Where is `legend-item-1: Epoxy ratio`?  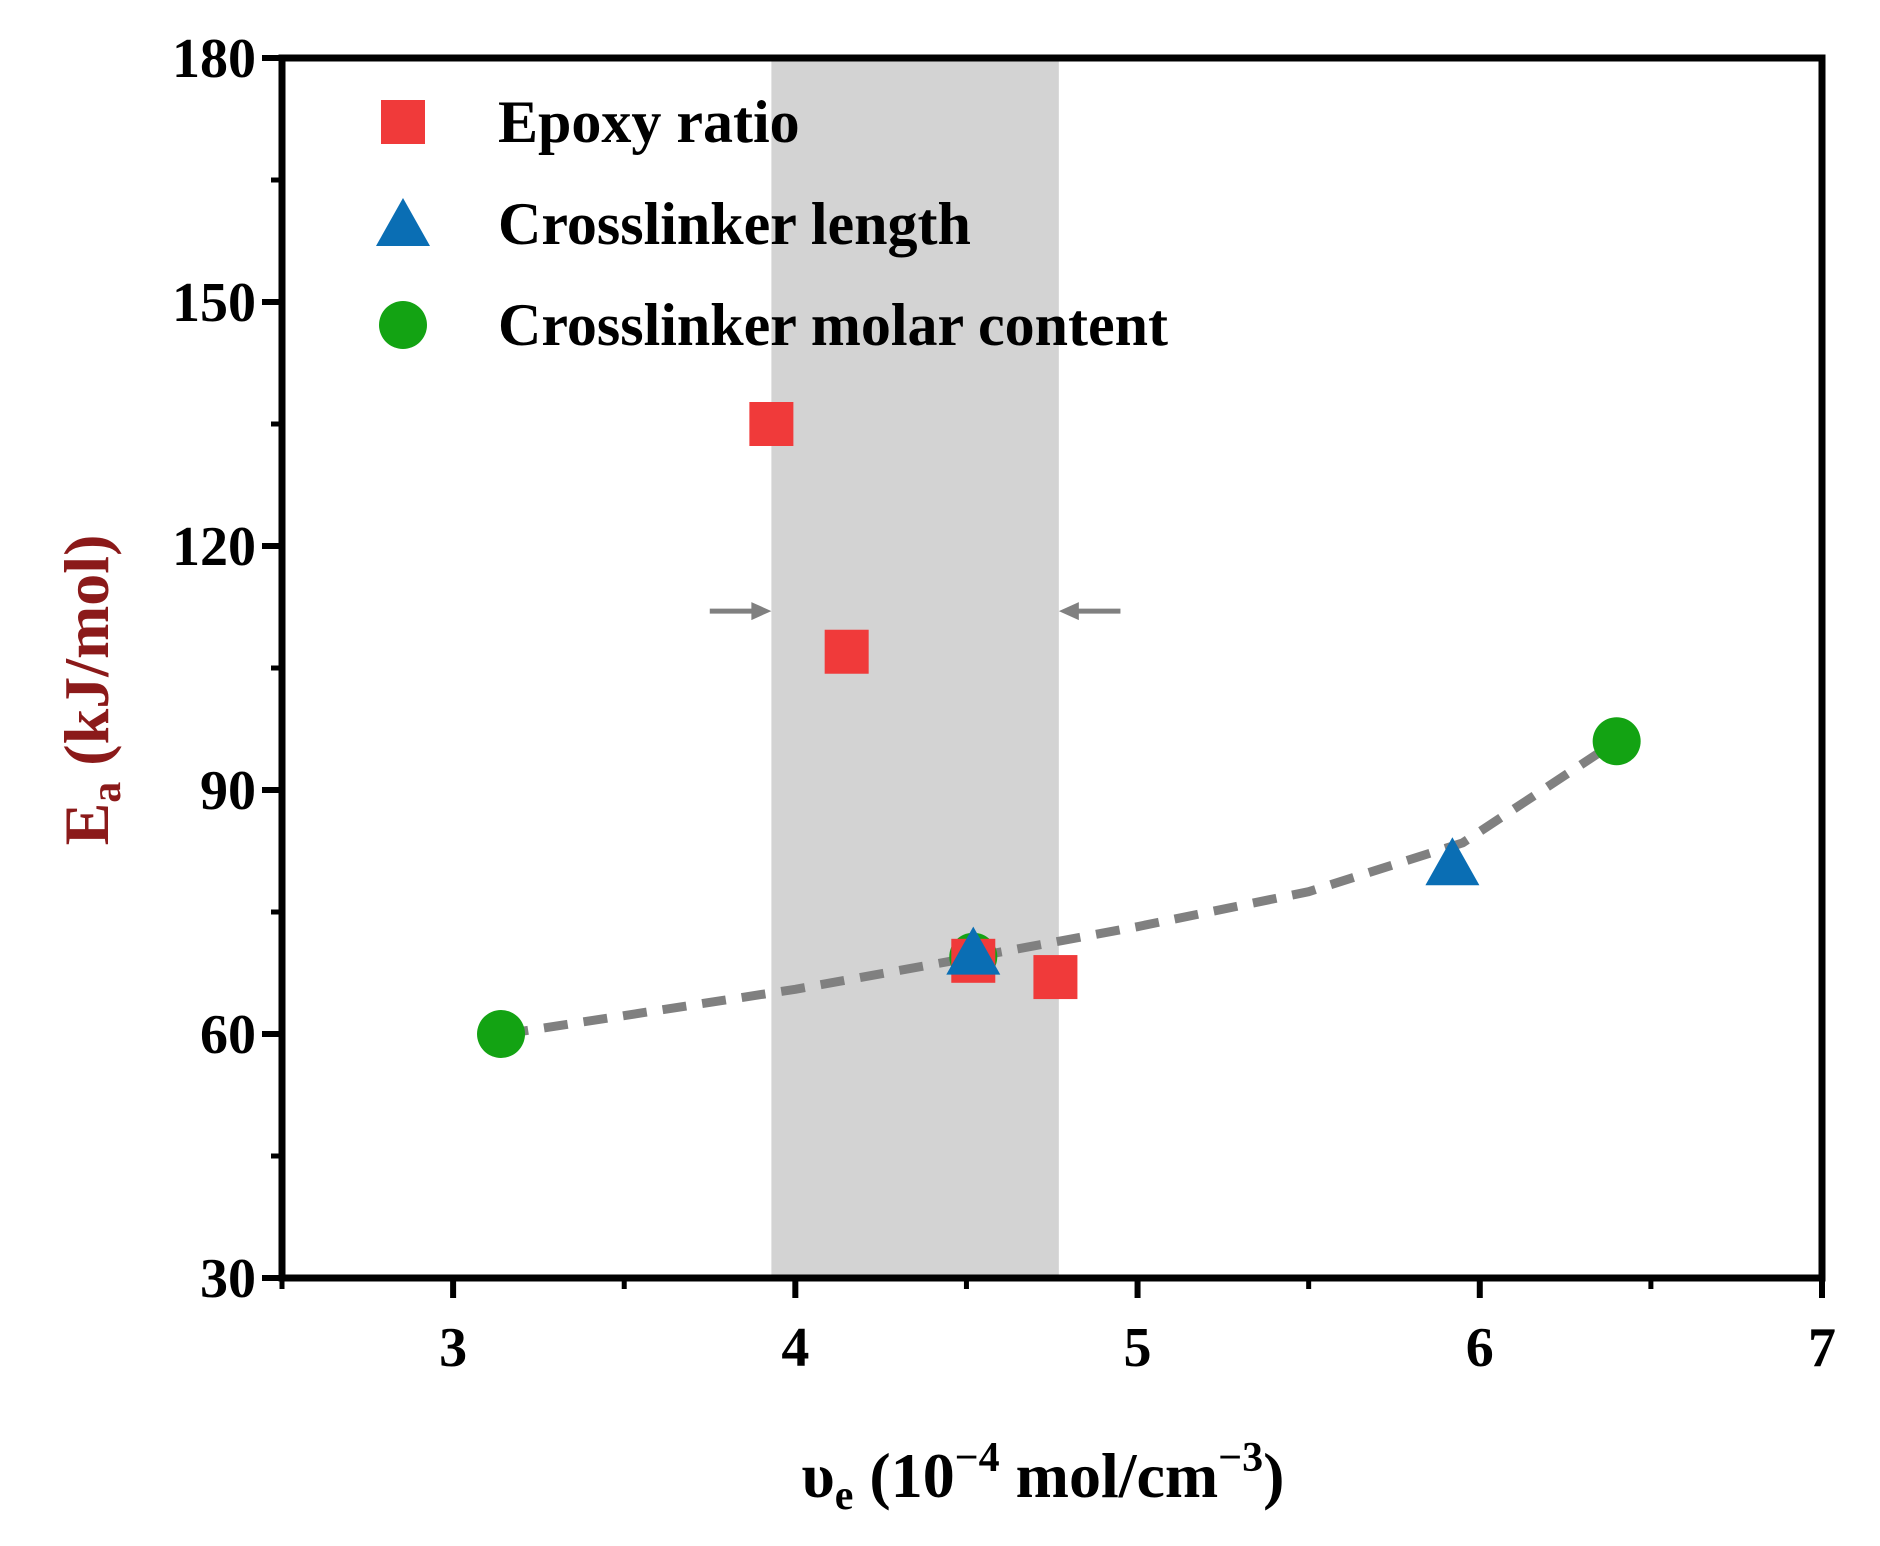
legend-item-1: Epoxy ratio is located at coordinates (590, 122).